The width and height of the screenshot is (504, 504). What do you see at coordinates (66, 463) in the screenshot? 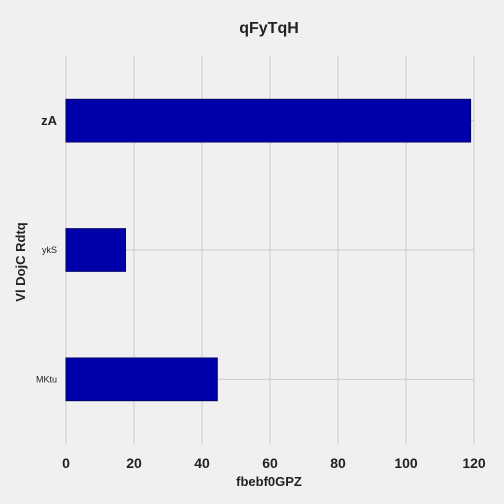
I see `x-tick-label: 0` at bounding box center [66, 463].